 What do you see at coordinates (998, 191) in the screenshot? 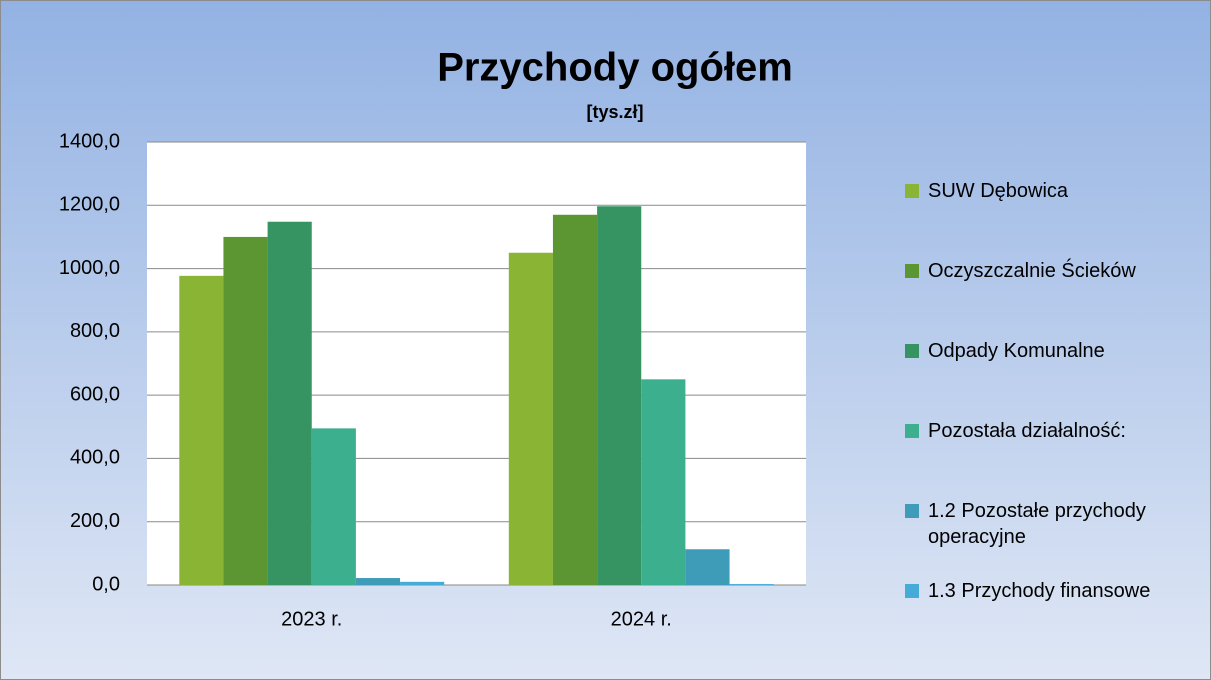
I see `legend-label: SUW Dębowica` at bounding box center [998, 191].